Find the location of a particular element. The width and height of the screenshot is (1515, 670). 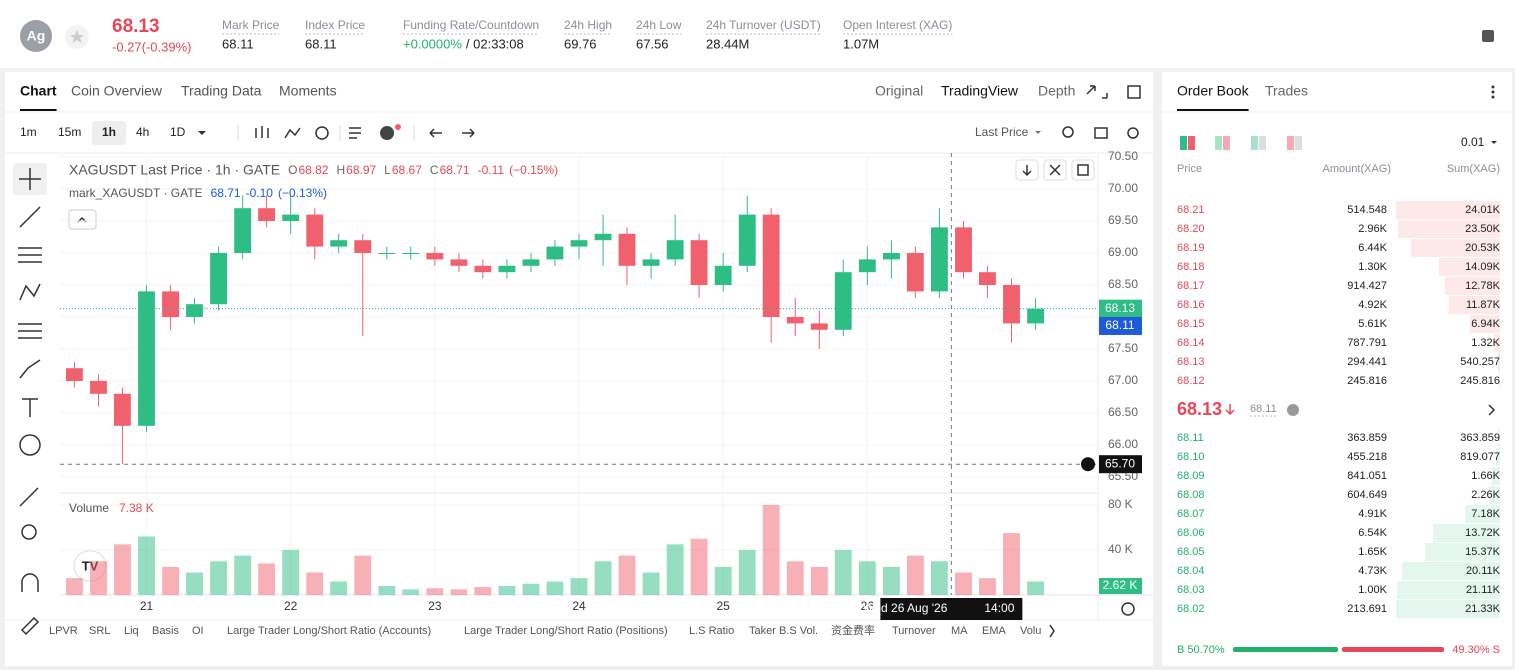

chart-button is located at coordinates (1083, 170).